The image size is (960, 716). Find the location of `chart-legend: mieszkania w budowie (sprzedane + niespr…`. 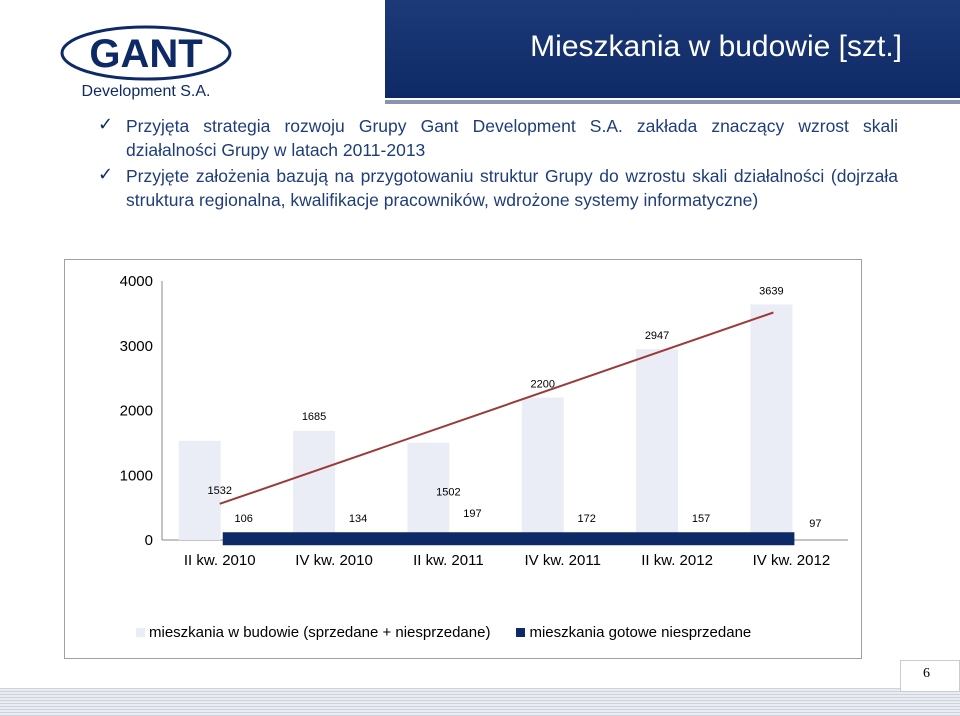

chart-legend: mieszkania w budowie (sprzedane + niespr… is located at coordinates (456, 632).